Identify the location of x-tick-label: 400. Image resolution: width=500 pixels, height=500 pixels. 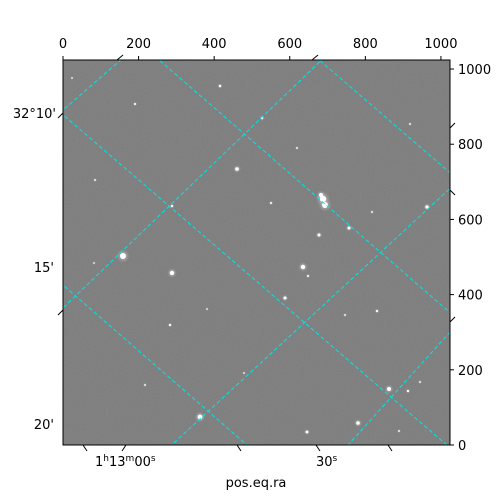
(214, 44).